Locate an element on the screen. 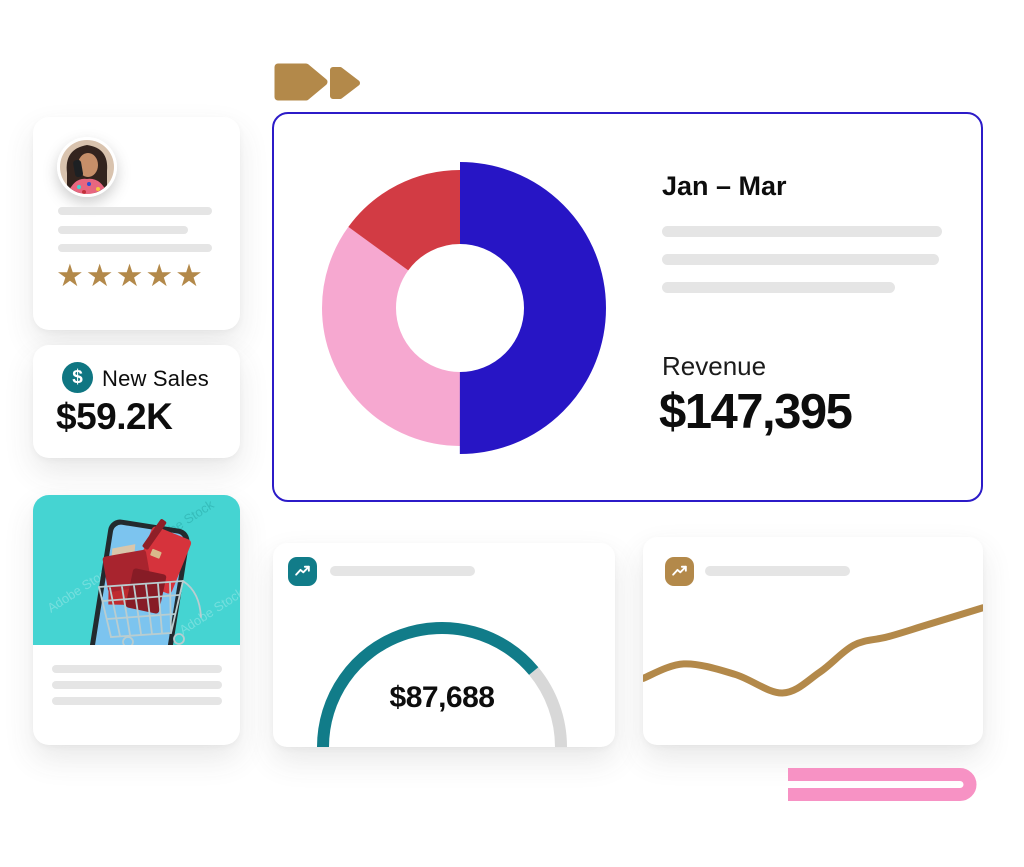  gauge-card: $87,688 is located at coordinates (444, 645).